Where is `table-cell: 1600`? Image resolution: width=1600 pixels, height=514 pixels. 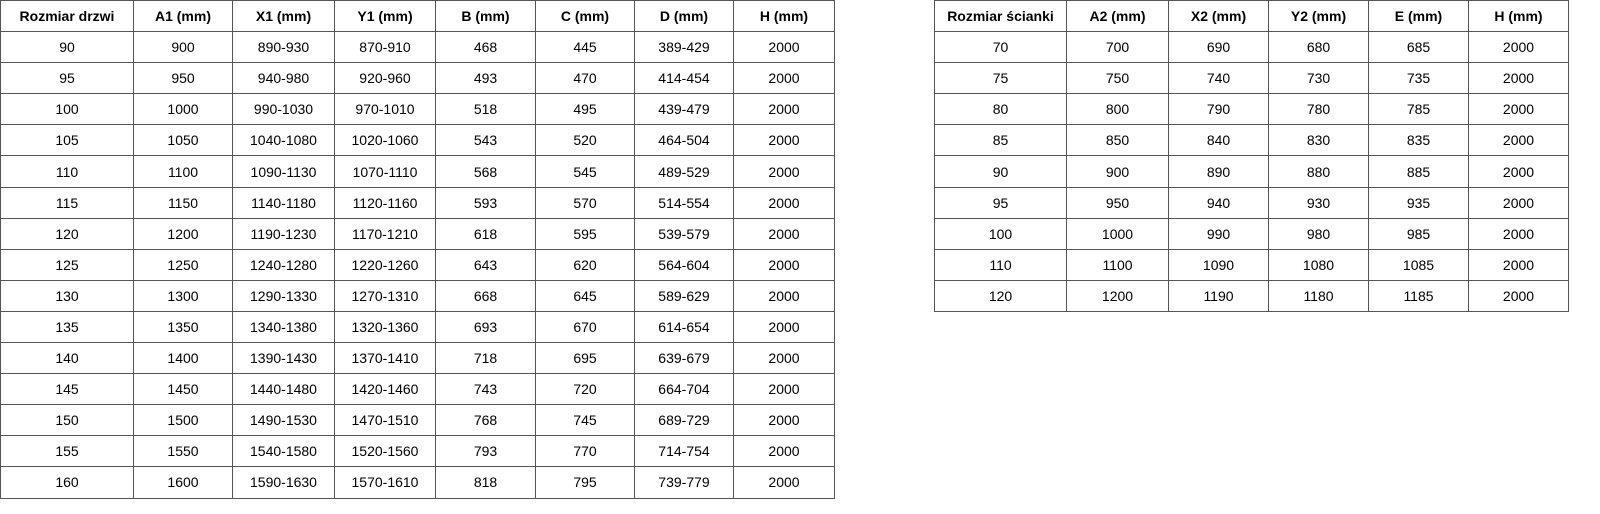
table-cell: 1600 is located at coordinates (183, 482).